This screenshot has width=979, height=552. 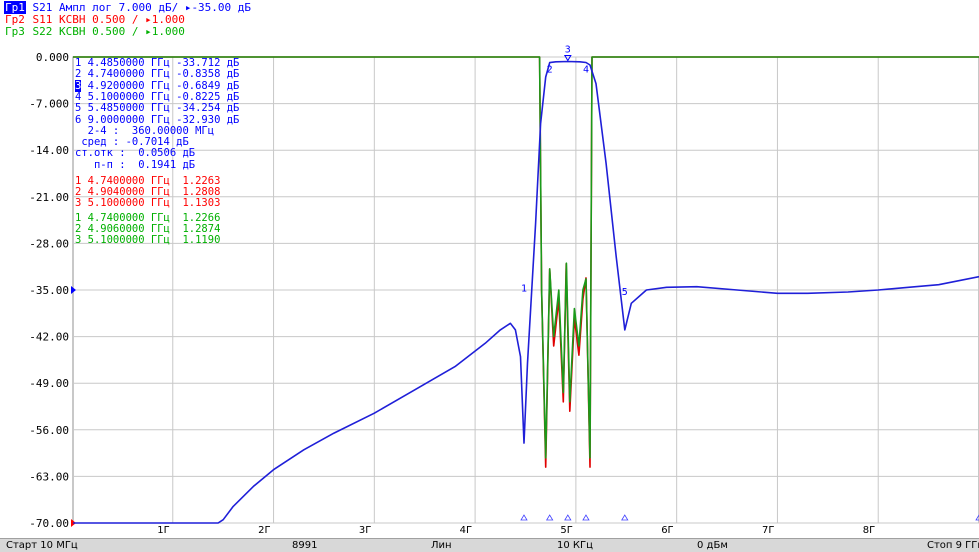 What do you see at coordinates (264, 530) in the screenshot?
I see `x-tick-label: 2Г` at bounding box center [264, 530].